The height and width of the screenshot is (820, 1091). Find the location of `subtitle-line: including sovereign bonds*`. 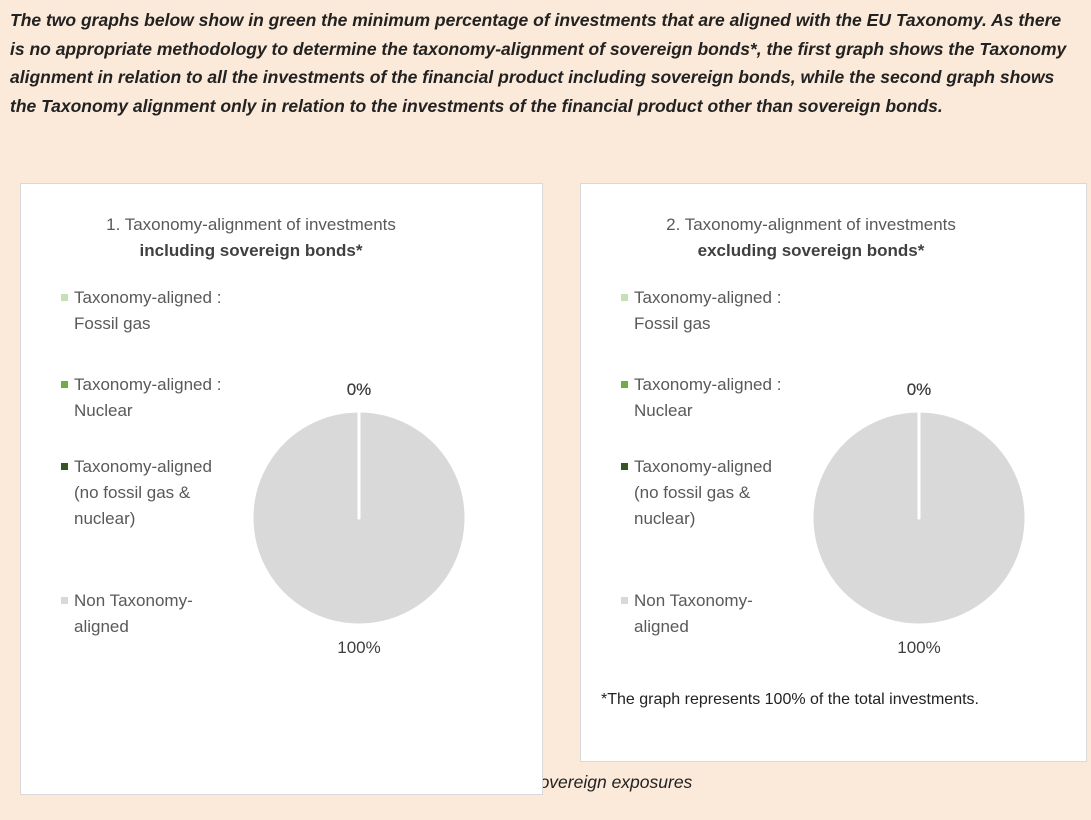

subtitle-line: including sovereign bonds* is located at coordinates (251, 250).